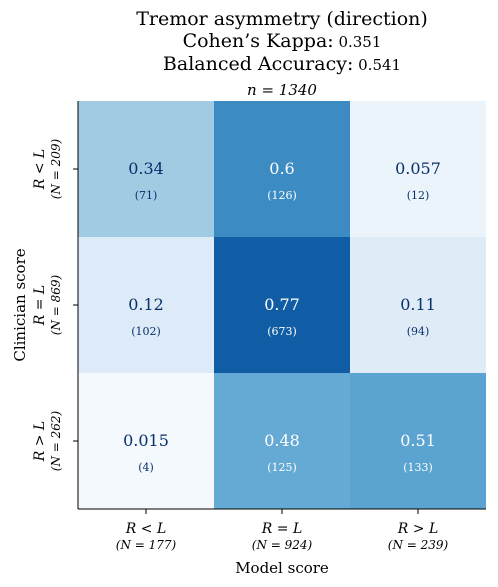 The width and height of the screenshot is (498, 587). What do you see at coordinates (56, 168) in the screenshot?
I see `y-tick-sublabel: (N = 209)` at bounding box center [56, 168].